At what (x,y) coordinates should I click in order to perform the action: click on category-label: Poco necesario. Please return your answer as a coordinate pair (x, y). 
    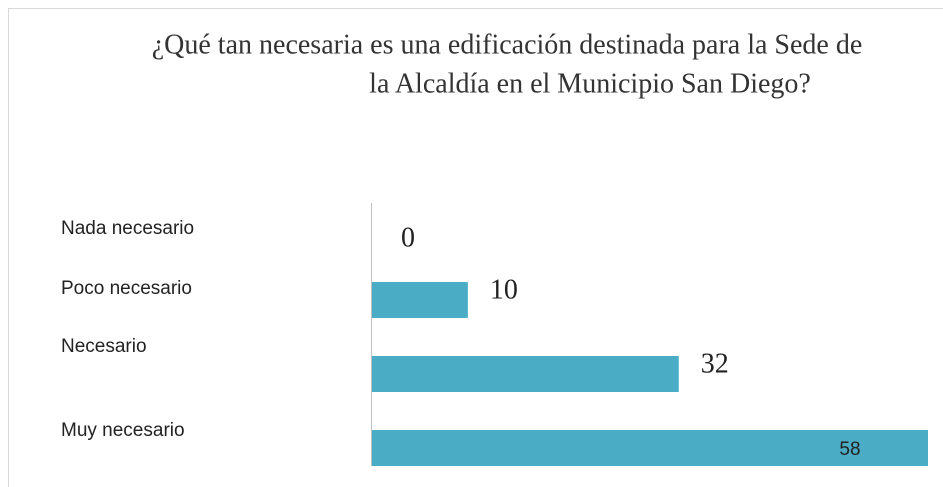
    Looking at the image, I should click on (126, 288).